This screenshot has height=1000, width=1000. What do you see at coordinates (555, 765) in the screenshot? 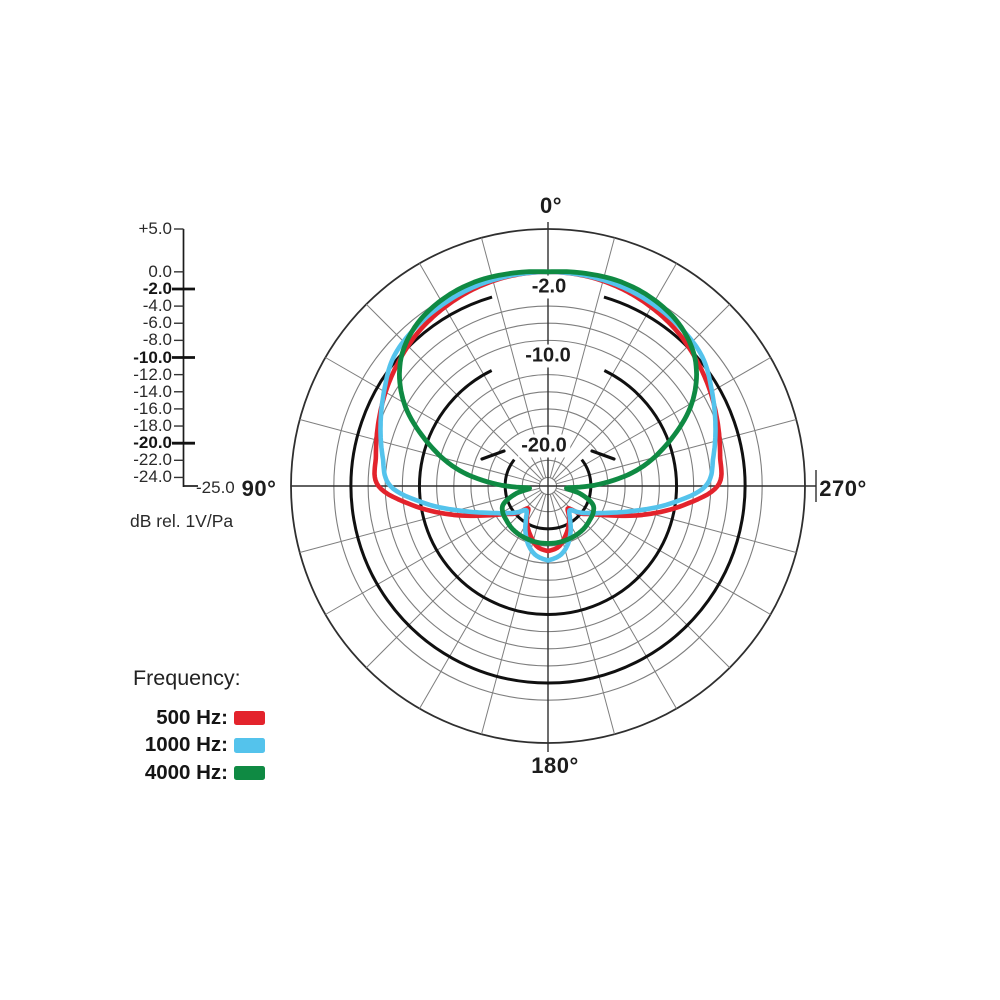
I see `angle-label-180: 180°` at bounding box center [555, 765].